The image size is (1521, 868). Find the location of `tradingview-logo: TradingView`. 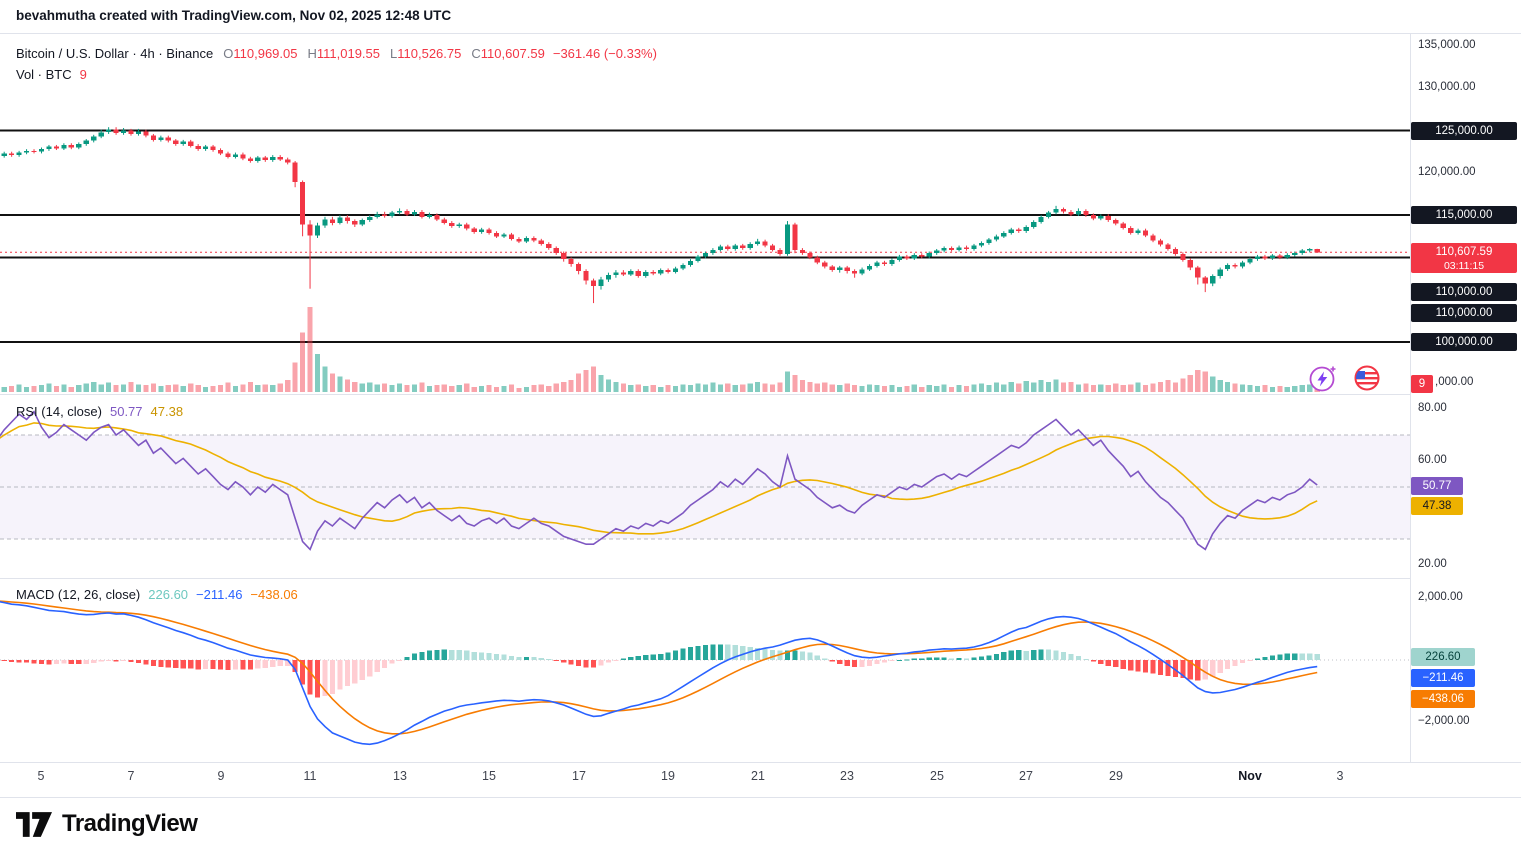

tradingview-logo: TradingView is located at coordinates (107, 824).